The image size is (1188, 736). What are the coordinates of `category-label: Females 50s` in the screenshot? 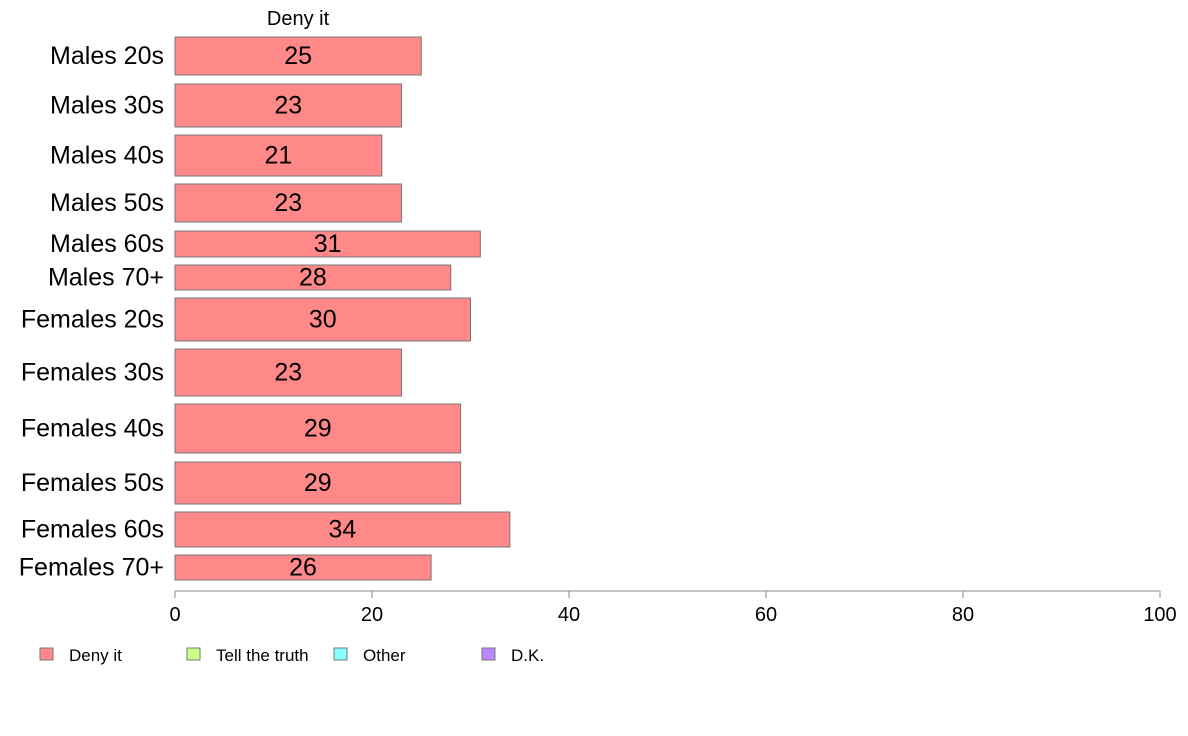 It's located at (92, 483).